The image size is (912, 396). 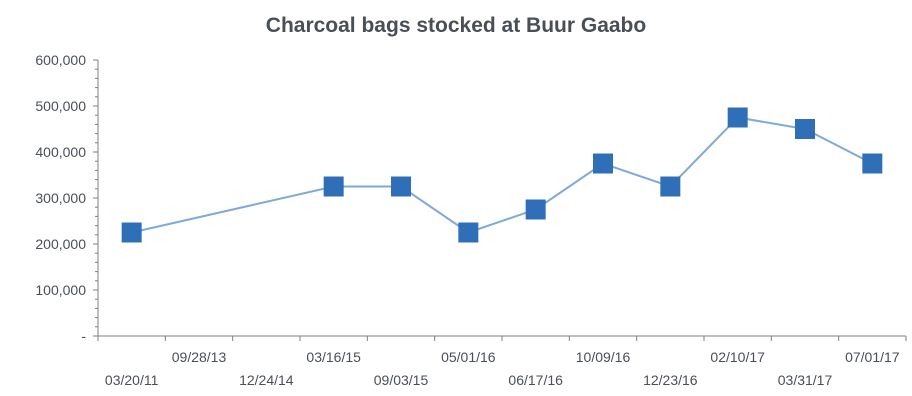 I want to click on x-tick-label: 03/20/11, so click(x=132, y=380).